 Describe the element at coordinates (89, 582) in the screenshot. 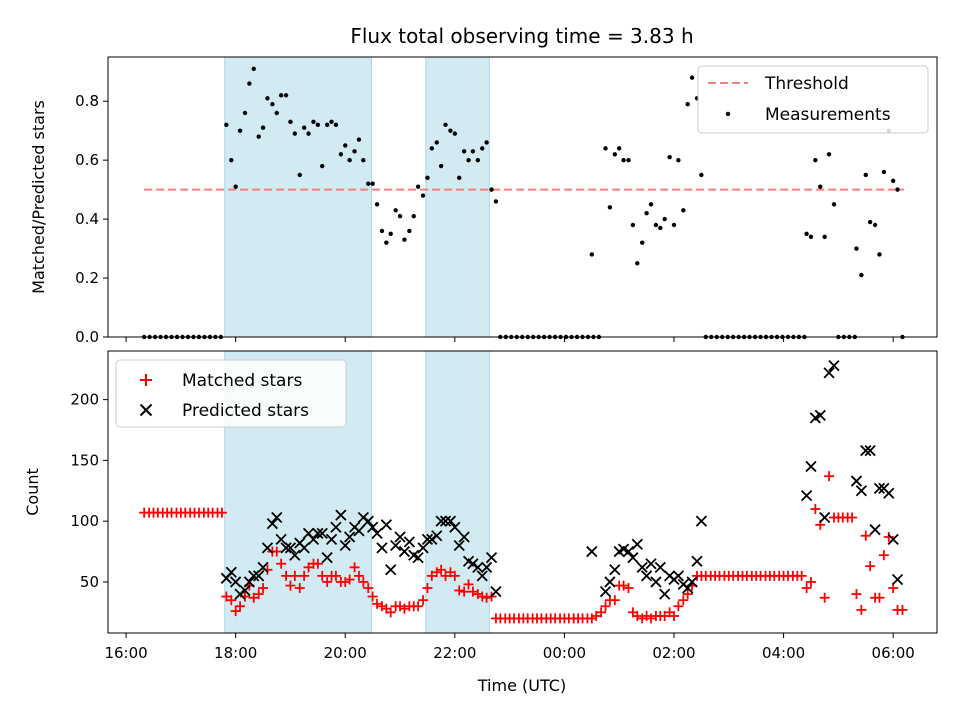

I see `bottom-y-tick-label: 50` at that location.